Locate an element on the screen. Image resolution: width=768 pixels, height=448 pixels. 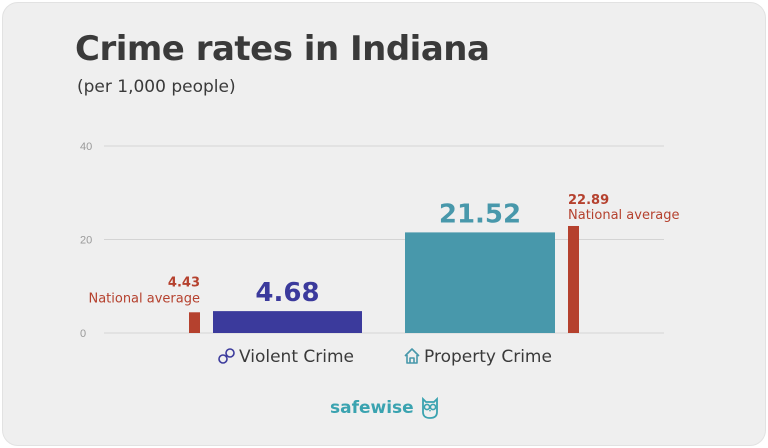
chart-subtitle: (per 1,000 people) is located at coordinates (156, 87).